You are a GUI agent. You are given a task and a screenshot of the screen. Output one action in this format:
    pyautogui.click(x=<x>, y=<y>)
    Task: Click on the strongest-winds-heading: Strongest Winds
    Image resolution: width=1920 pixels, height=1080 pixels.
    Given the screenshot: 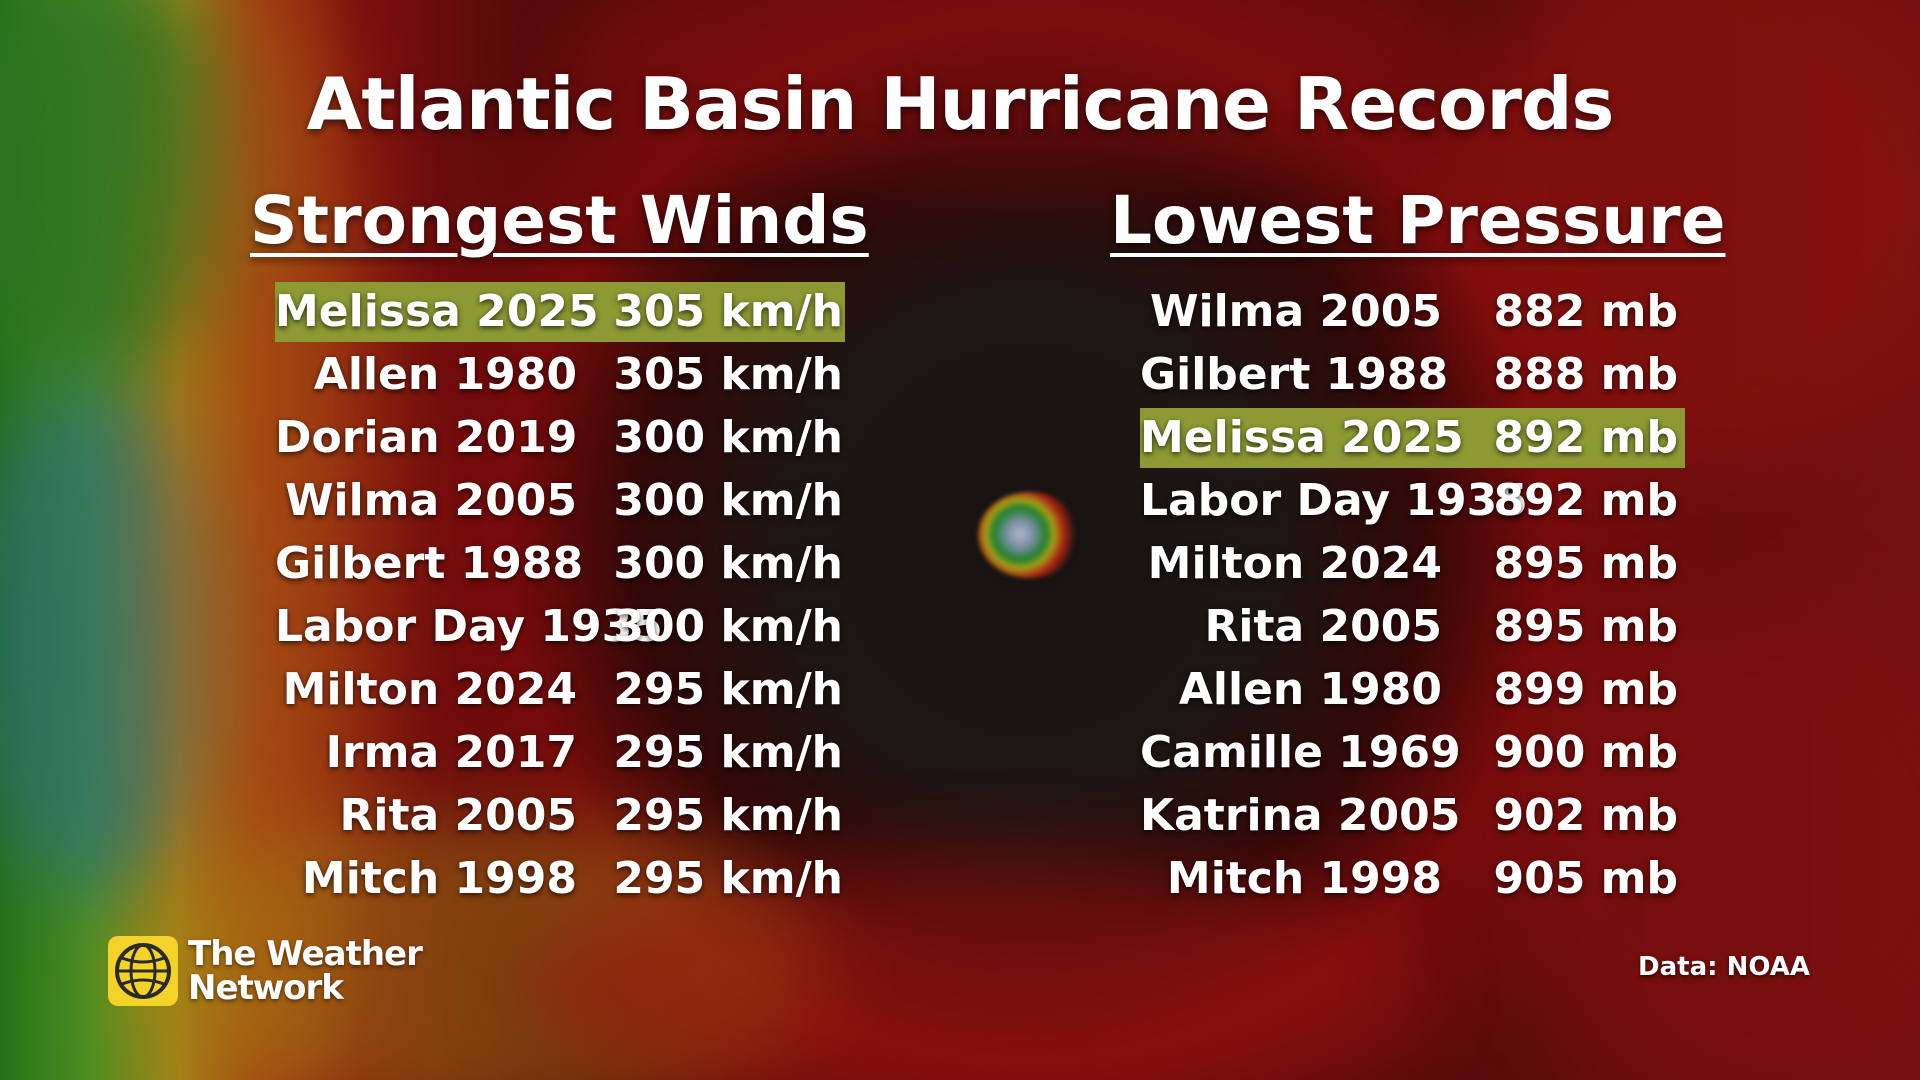 What is the action you would take?
    pyautogui.click(x=559, y=220)
    